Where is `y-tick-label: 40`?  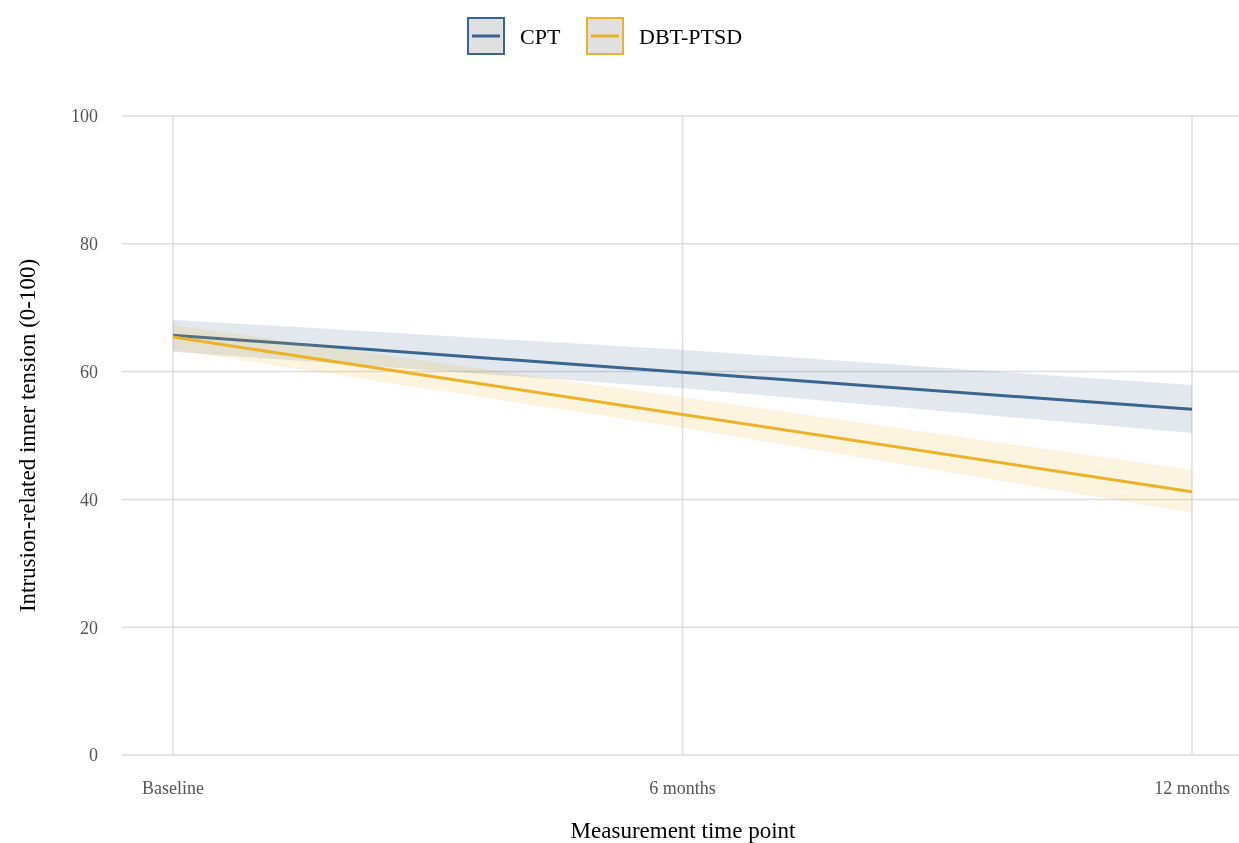 y-tick-label: 40 is located at coordinates (89, 499).